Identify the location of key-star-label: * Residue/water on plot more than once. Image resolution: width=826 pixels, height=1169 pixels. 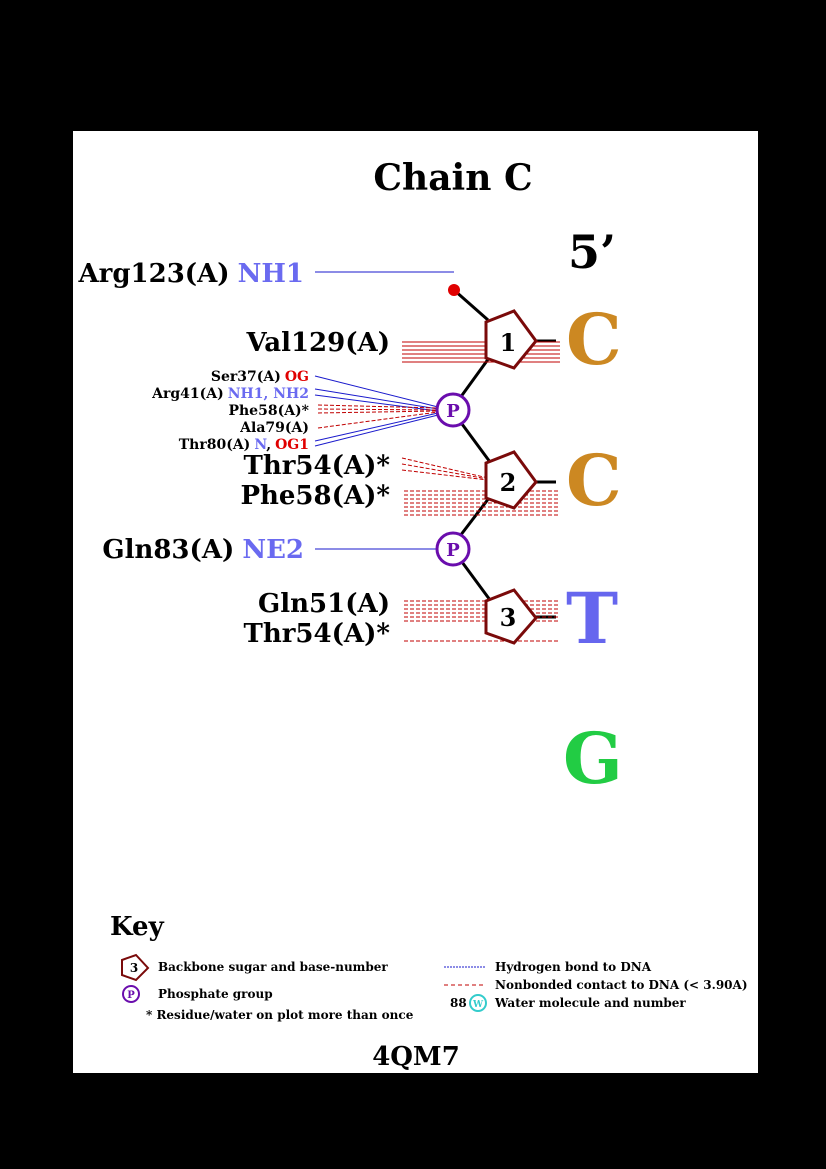
(280, 1015).